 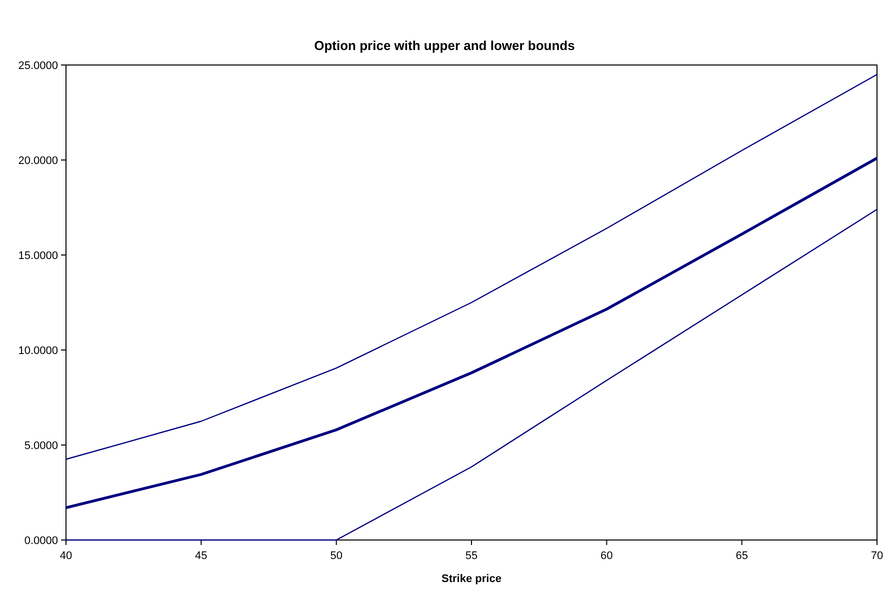 What do you see at coordinates (41, 540) in the screenshot?
I see `y-tick-label: 0.0000` at bounding box center [41, 540].